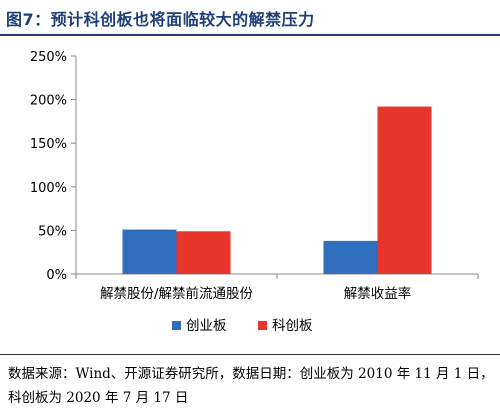 The height and width of the screenshot is (420, 500). I want to click on source-divider, so click(250, 354).